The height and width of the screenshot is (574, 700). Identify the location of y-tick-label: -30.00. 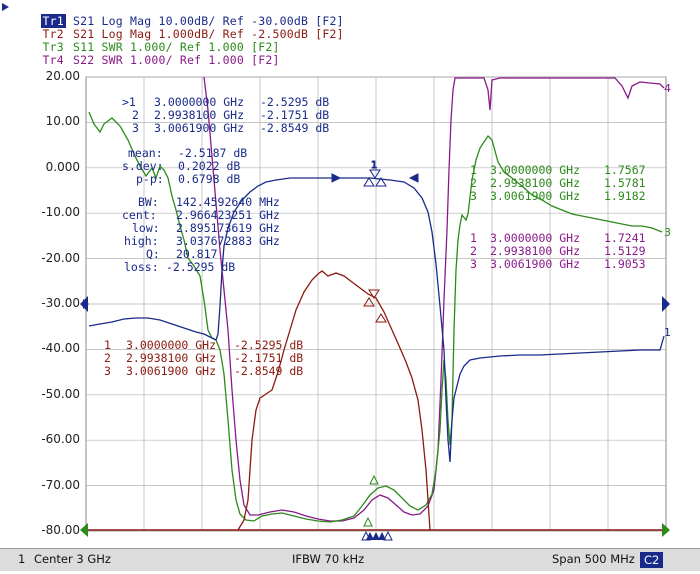
(60, 303).